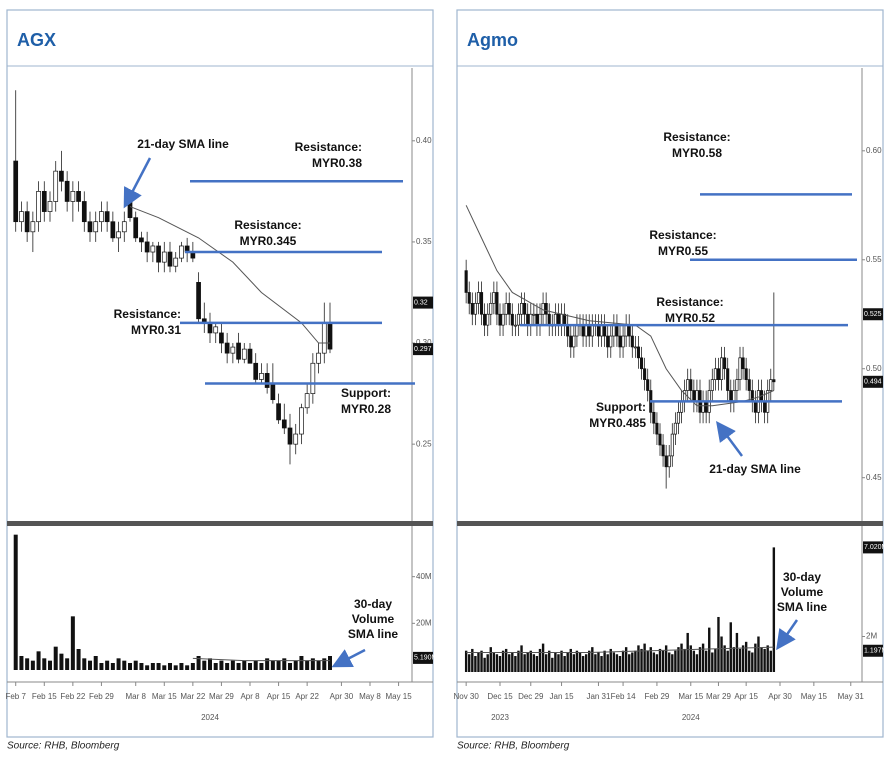  Describe the element at coordinates (873, 382) in the screenshot. I see `price-box-label: 0.494` at that location.